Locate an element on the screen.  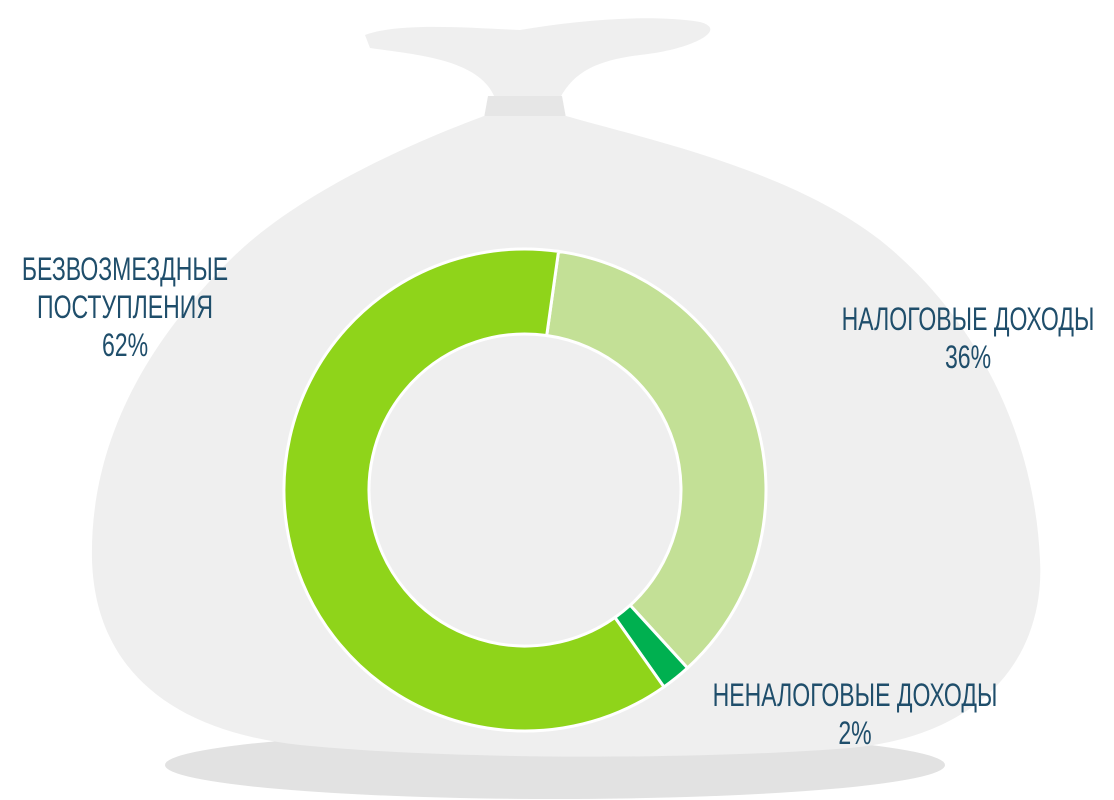
segment-label: НАЛОГОВЫЕ ДОХОДЫ 36% is located at coordinates (968, 338).